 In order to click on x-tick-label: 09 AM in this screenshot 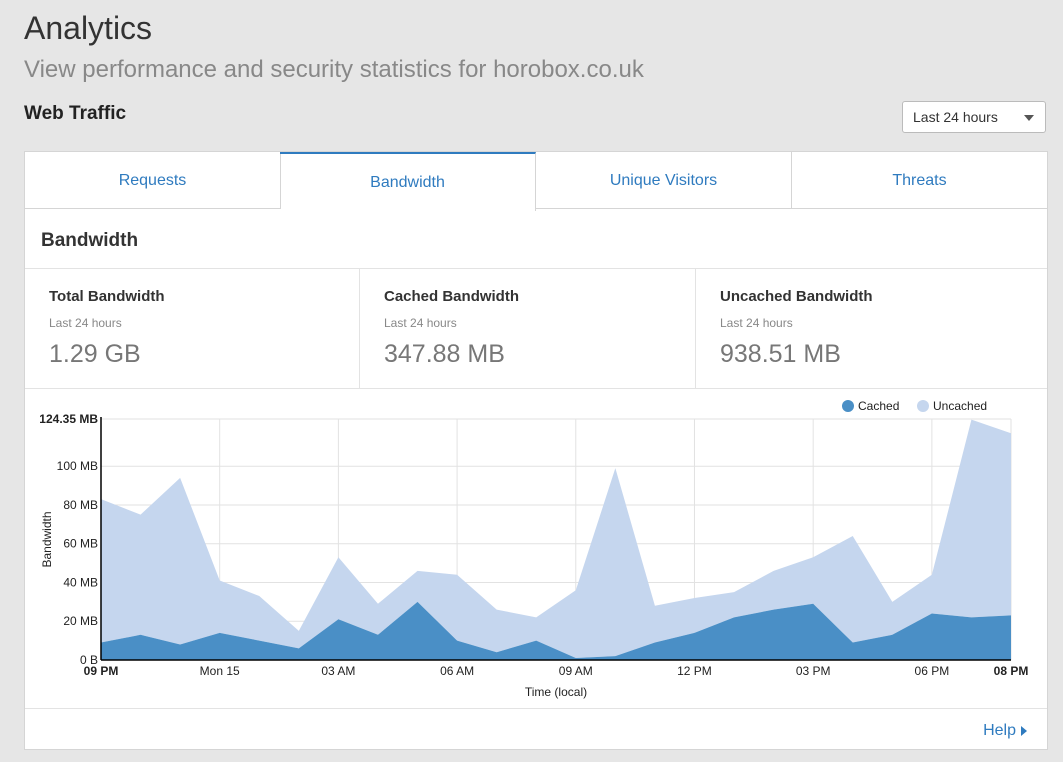, I will do `click(576, 671)`.